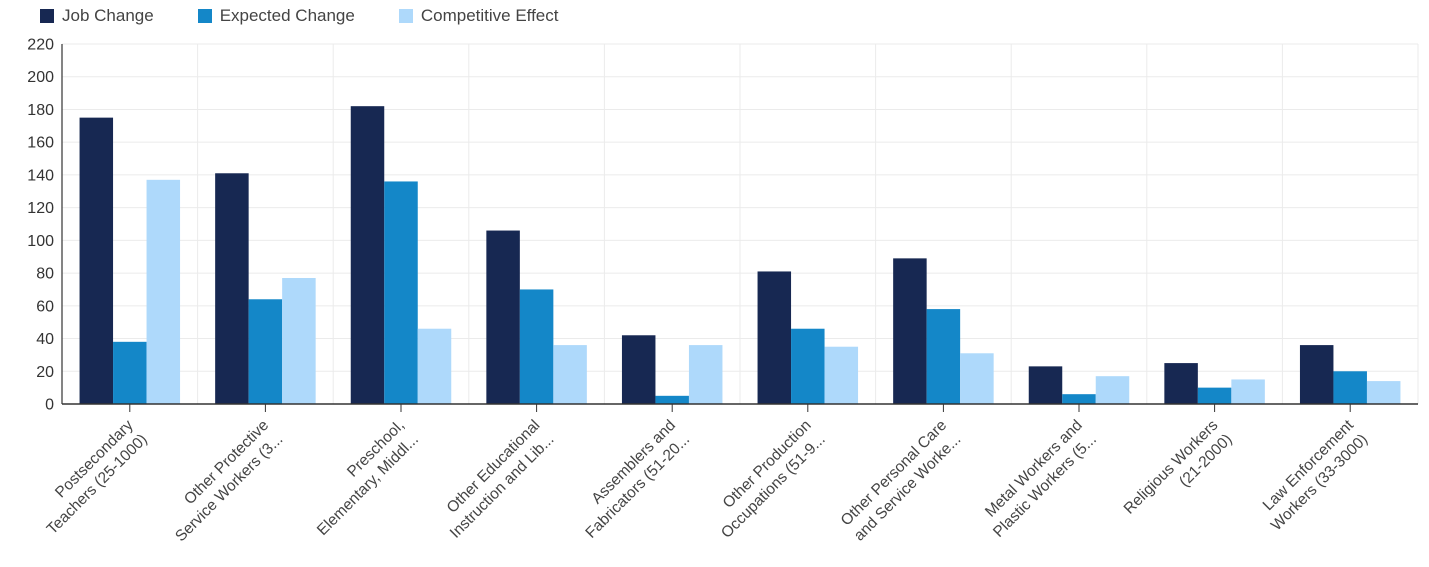 Image resolution: width=1429 pixels, height=567 pixels. I want to click on y-tick-label: 220, so click(40, 45).